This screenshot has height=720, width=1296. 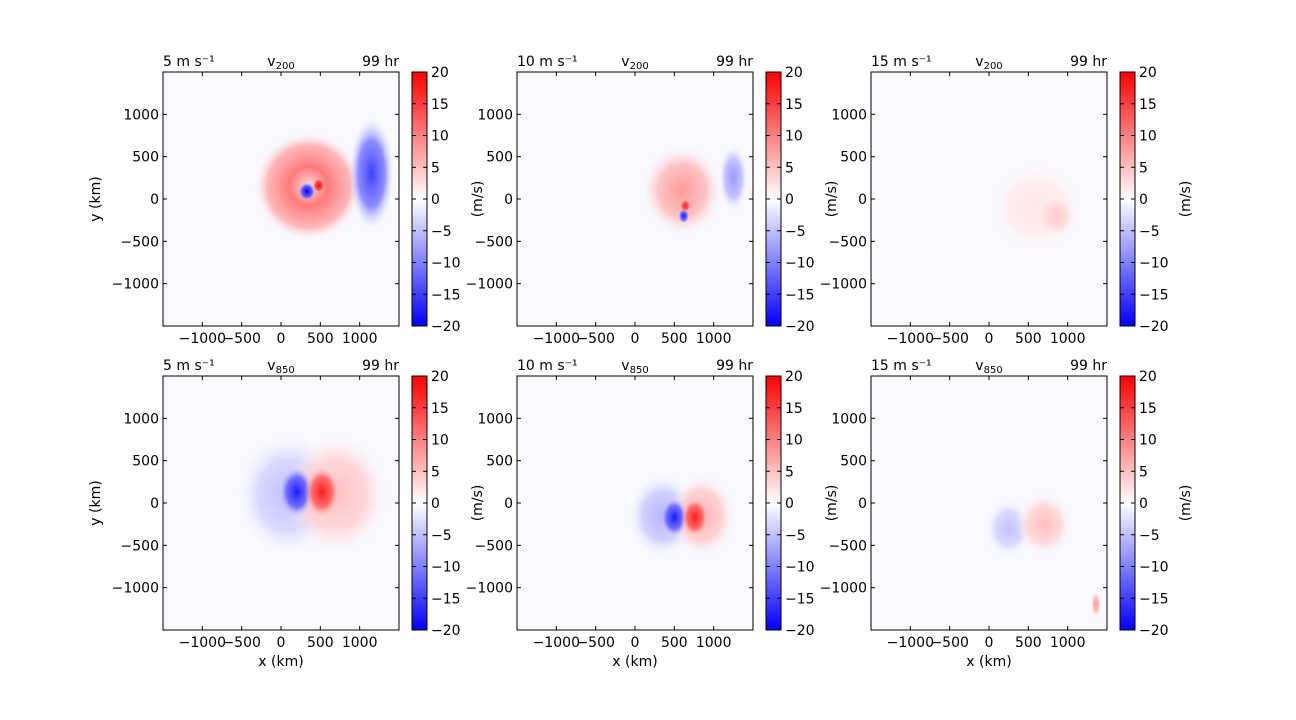 I want to click on panel-title-left: 10 m s⁻¹, so click(x=547, y=366).